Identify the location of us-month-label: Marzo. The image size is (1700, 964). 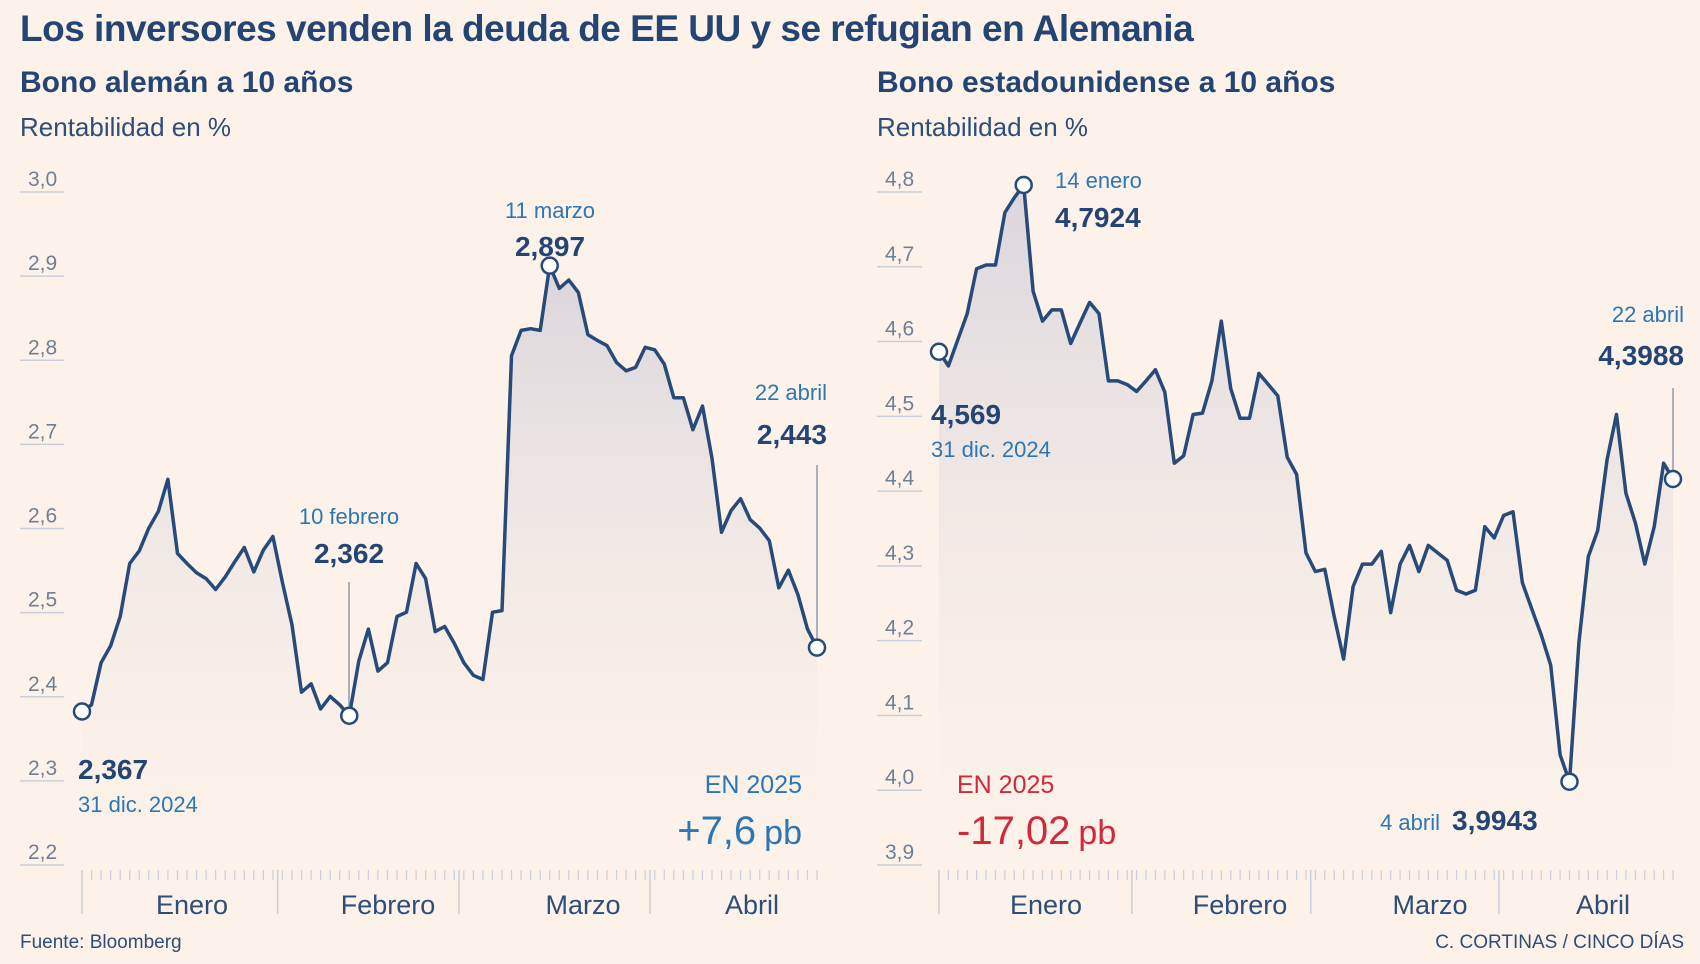
(1429, 905).